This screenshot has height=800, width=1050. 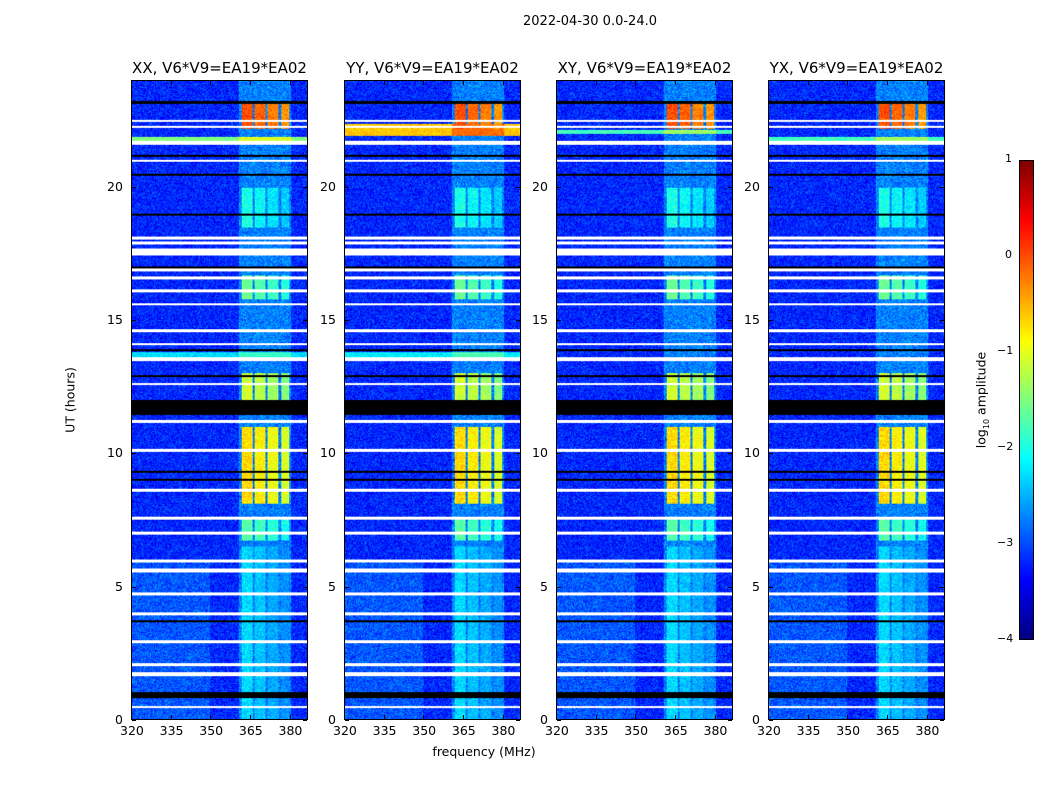 I want to click on panel-title: YY, V6*V9=EA19*EA02, so click(x=432, y=68).